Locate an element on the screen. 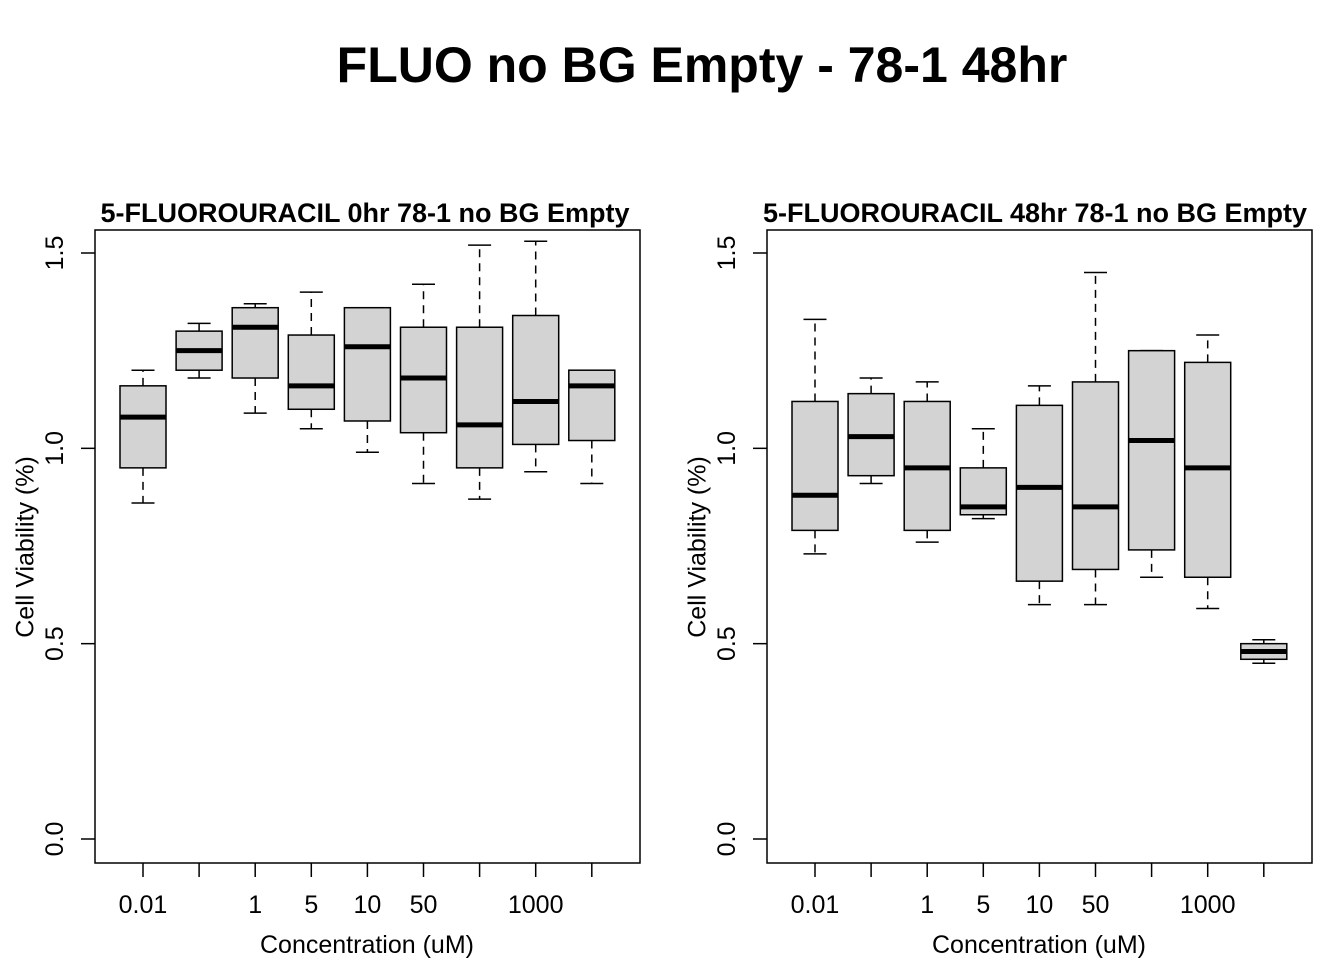 Image resolution: width=1344 pixels, height=960 pixels. panel-title: 5-FLUOROURACIL 0hr 78-1 no BG Empty is located at coordinates (364, 213).